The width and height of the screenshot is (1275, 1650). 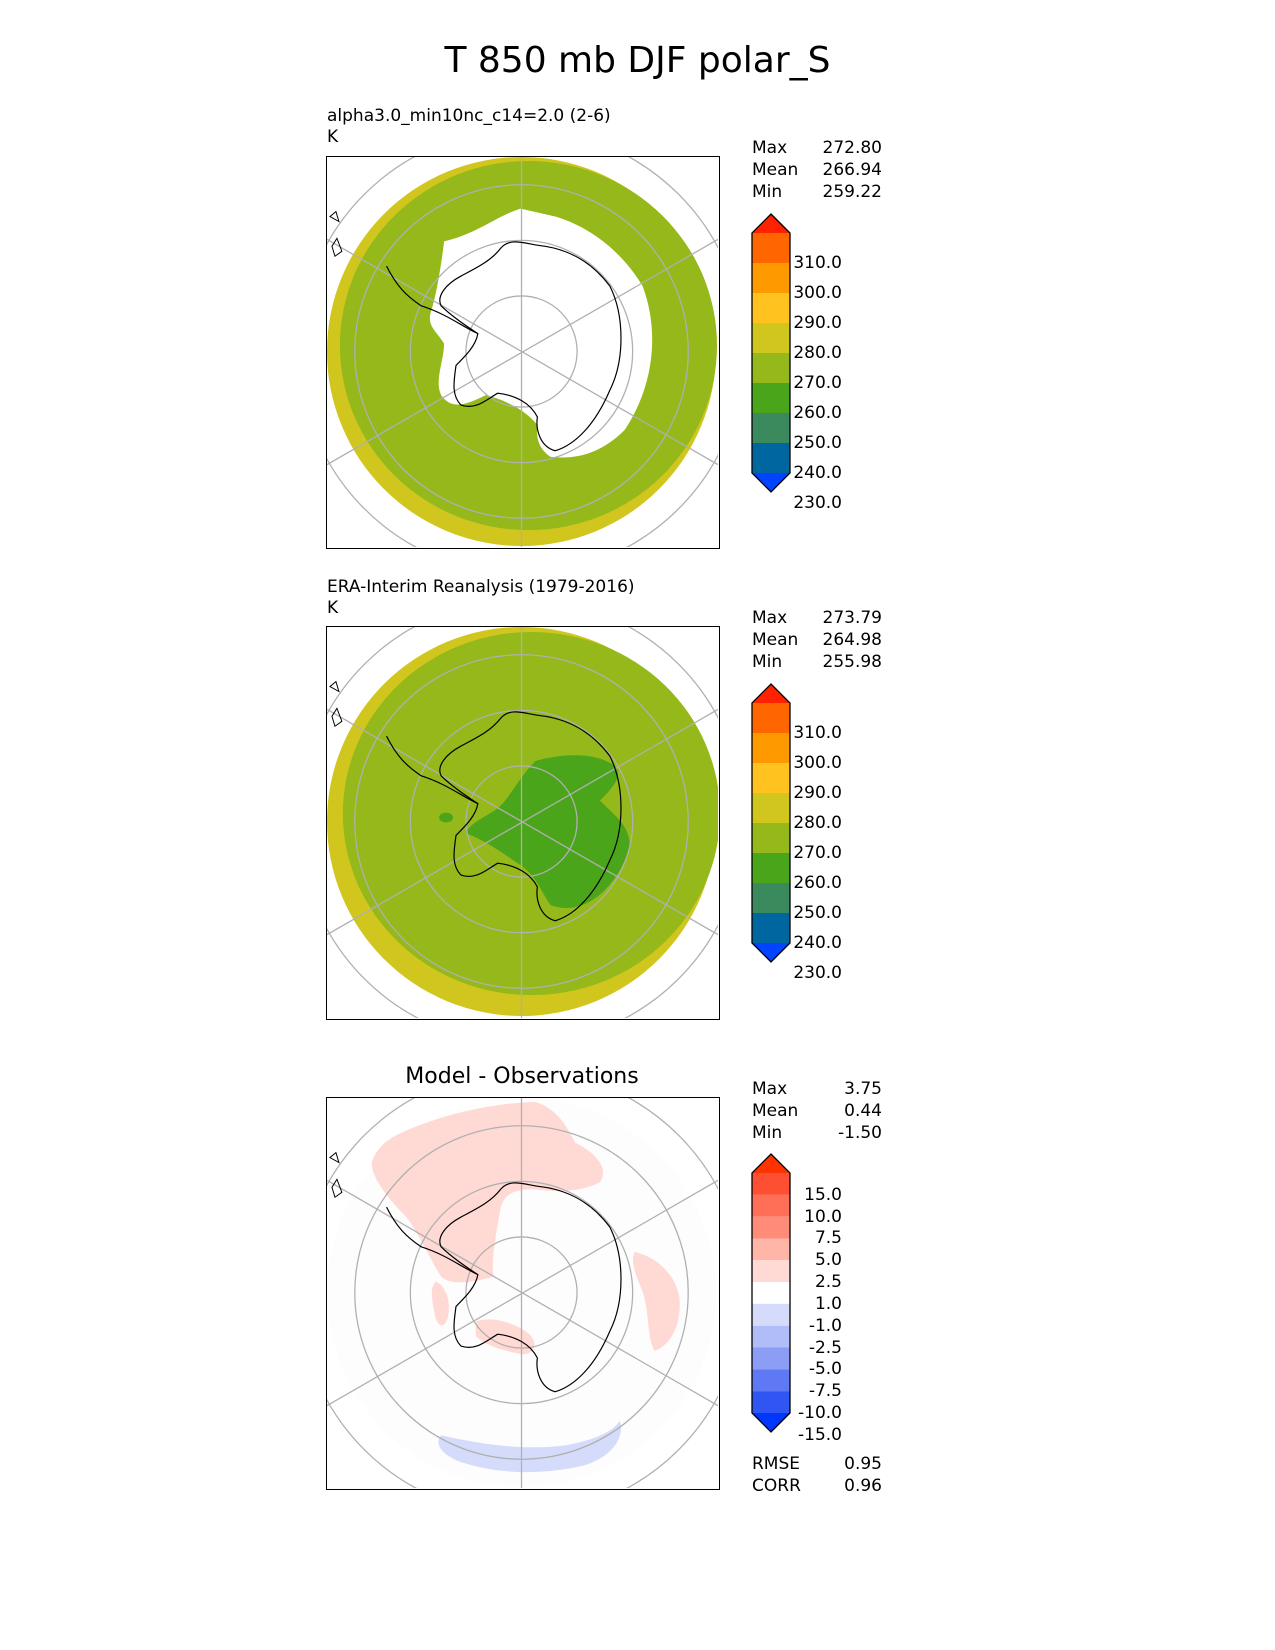 What do you see at coordinates (522, 1076) in the screenshot?
I see `panel-3-title: Model - Observations` at bounding box center [522, 1076].